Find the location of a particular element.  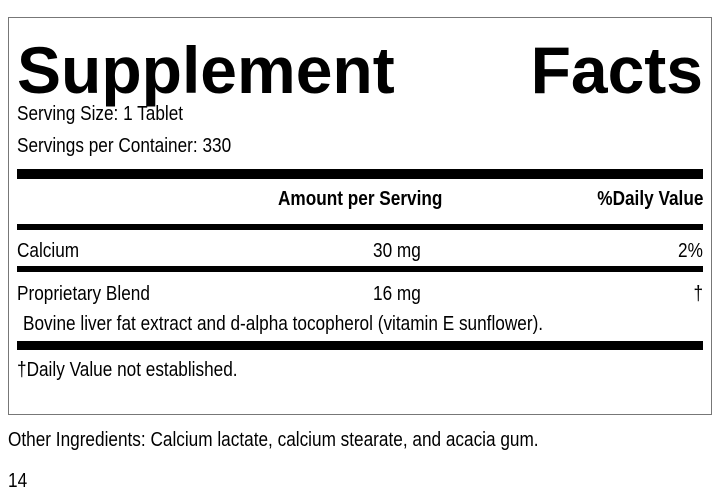

divider-thick-bottom is located at coordinates (360, 345).